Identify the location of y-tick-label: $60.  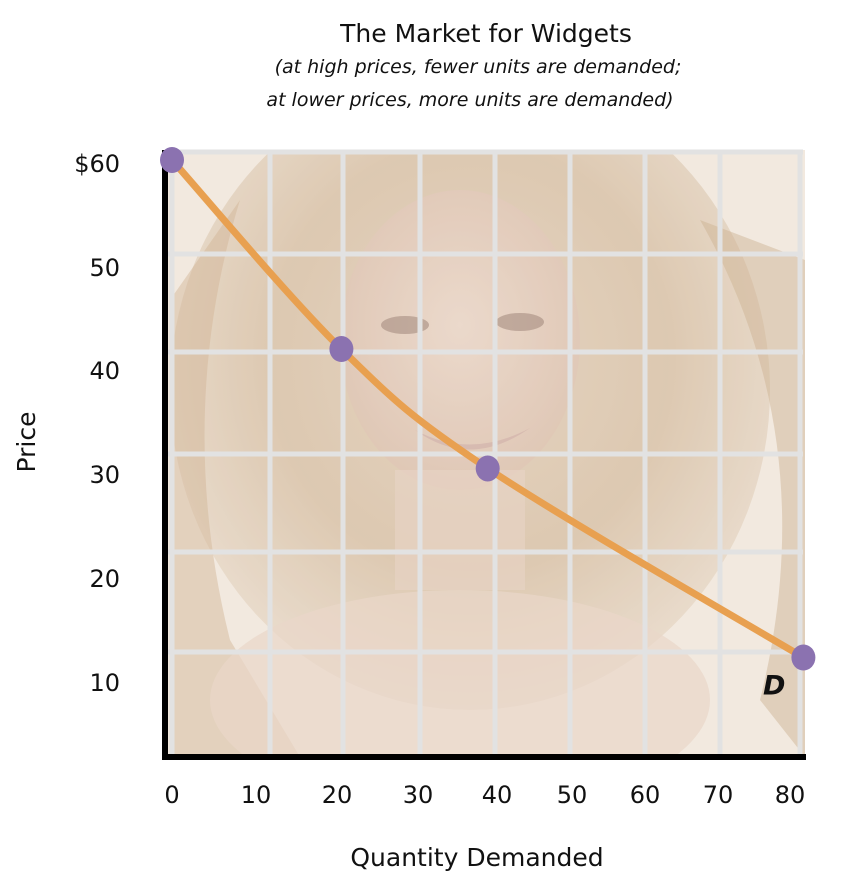
(97, 164).